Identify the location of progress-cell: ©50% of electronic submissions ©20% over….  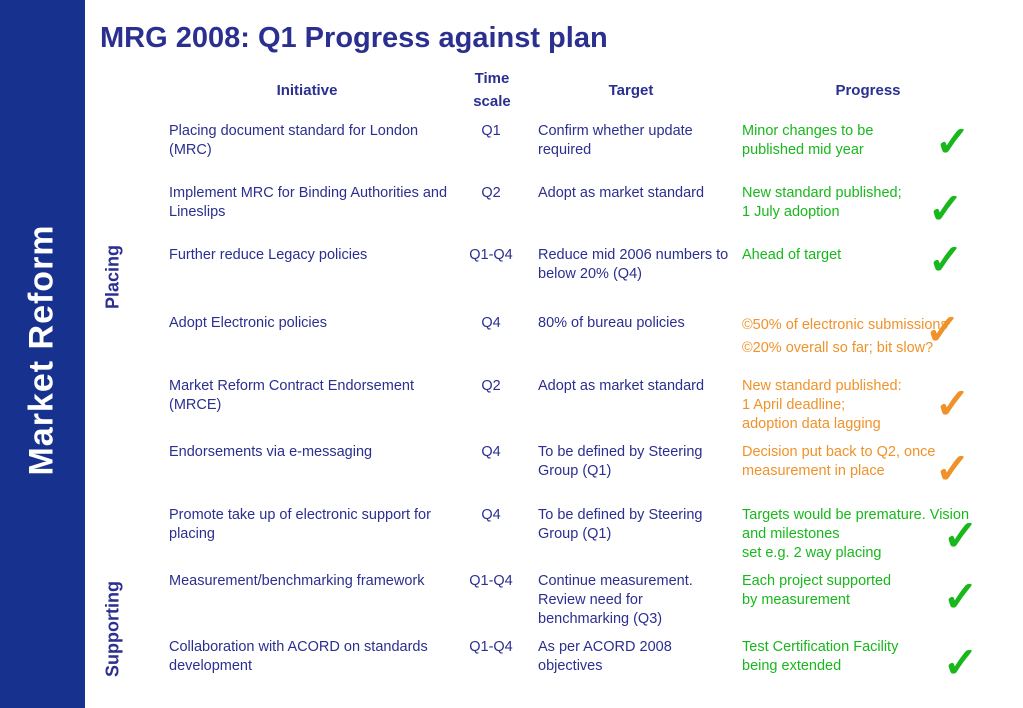
(845, 336).